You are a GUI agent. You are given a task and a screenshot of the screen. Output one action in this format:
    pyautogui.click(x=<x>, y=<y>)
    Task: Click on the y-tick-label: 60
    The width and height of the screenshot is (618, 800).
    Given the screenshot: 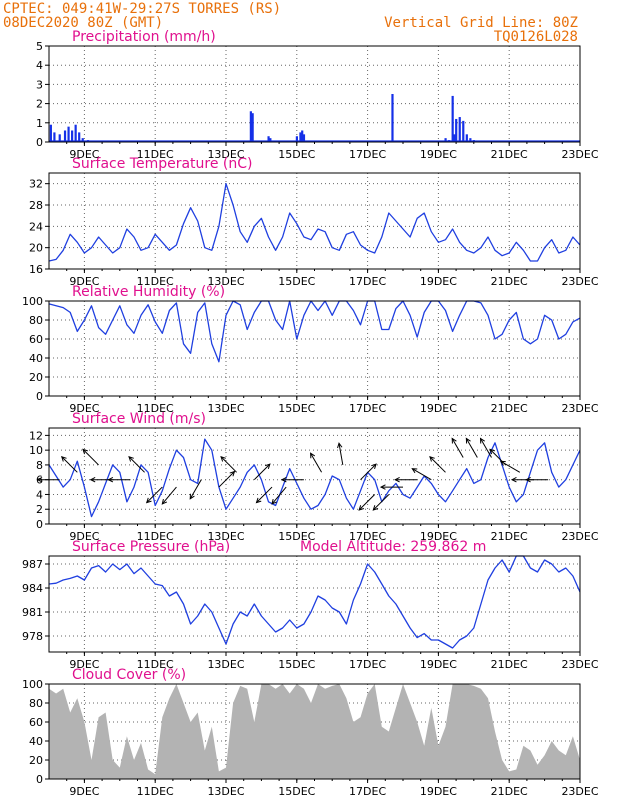 What is the action you would take?
    pyautogui.click(x=36, y=722)
    